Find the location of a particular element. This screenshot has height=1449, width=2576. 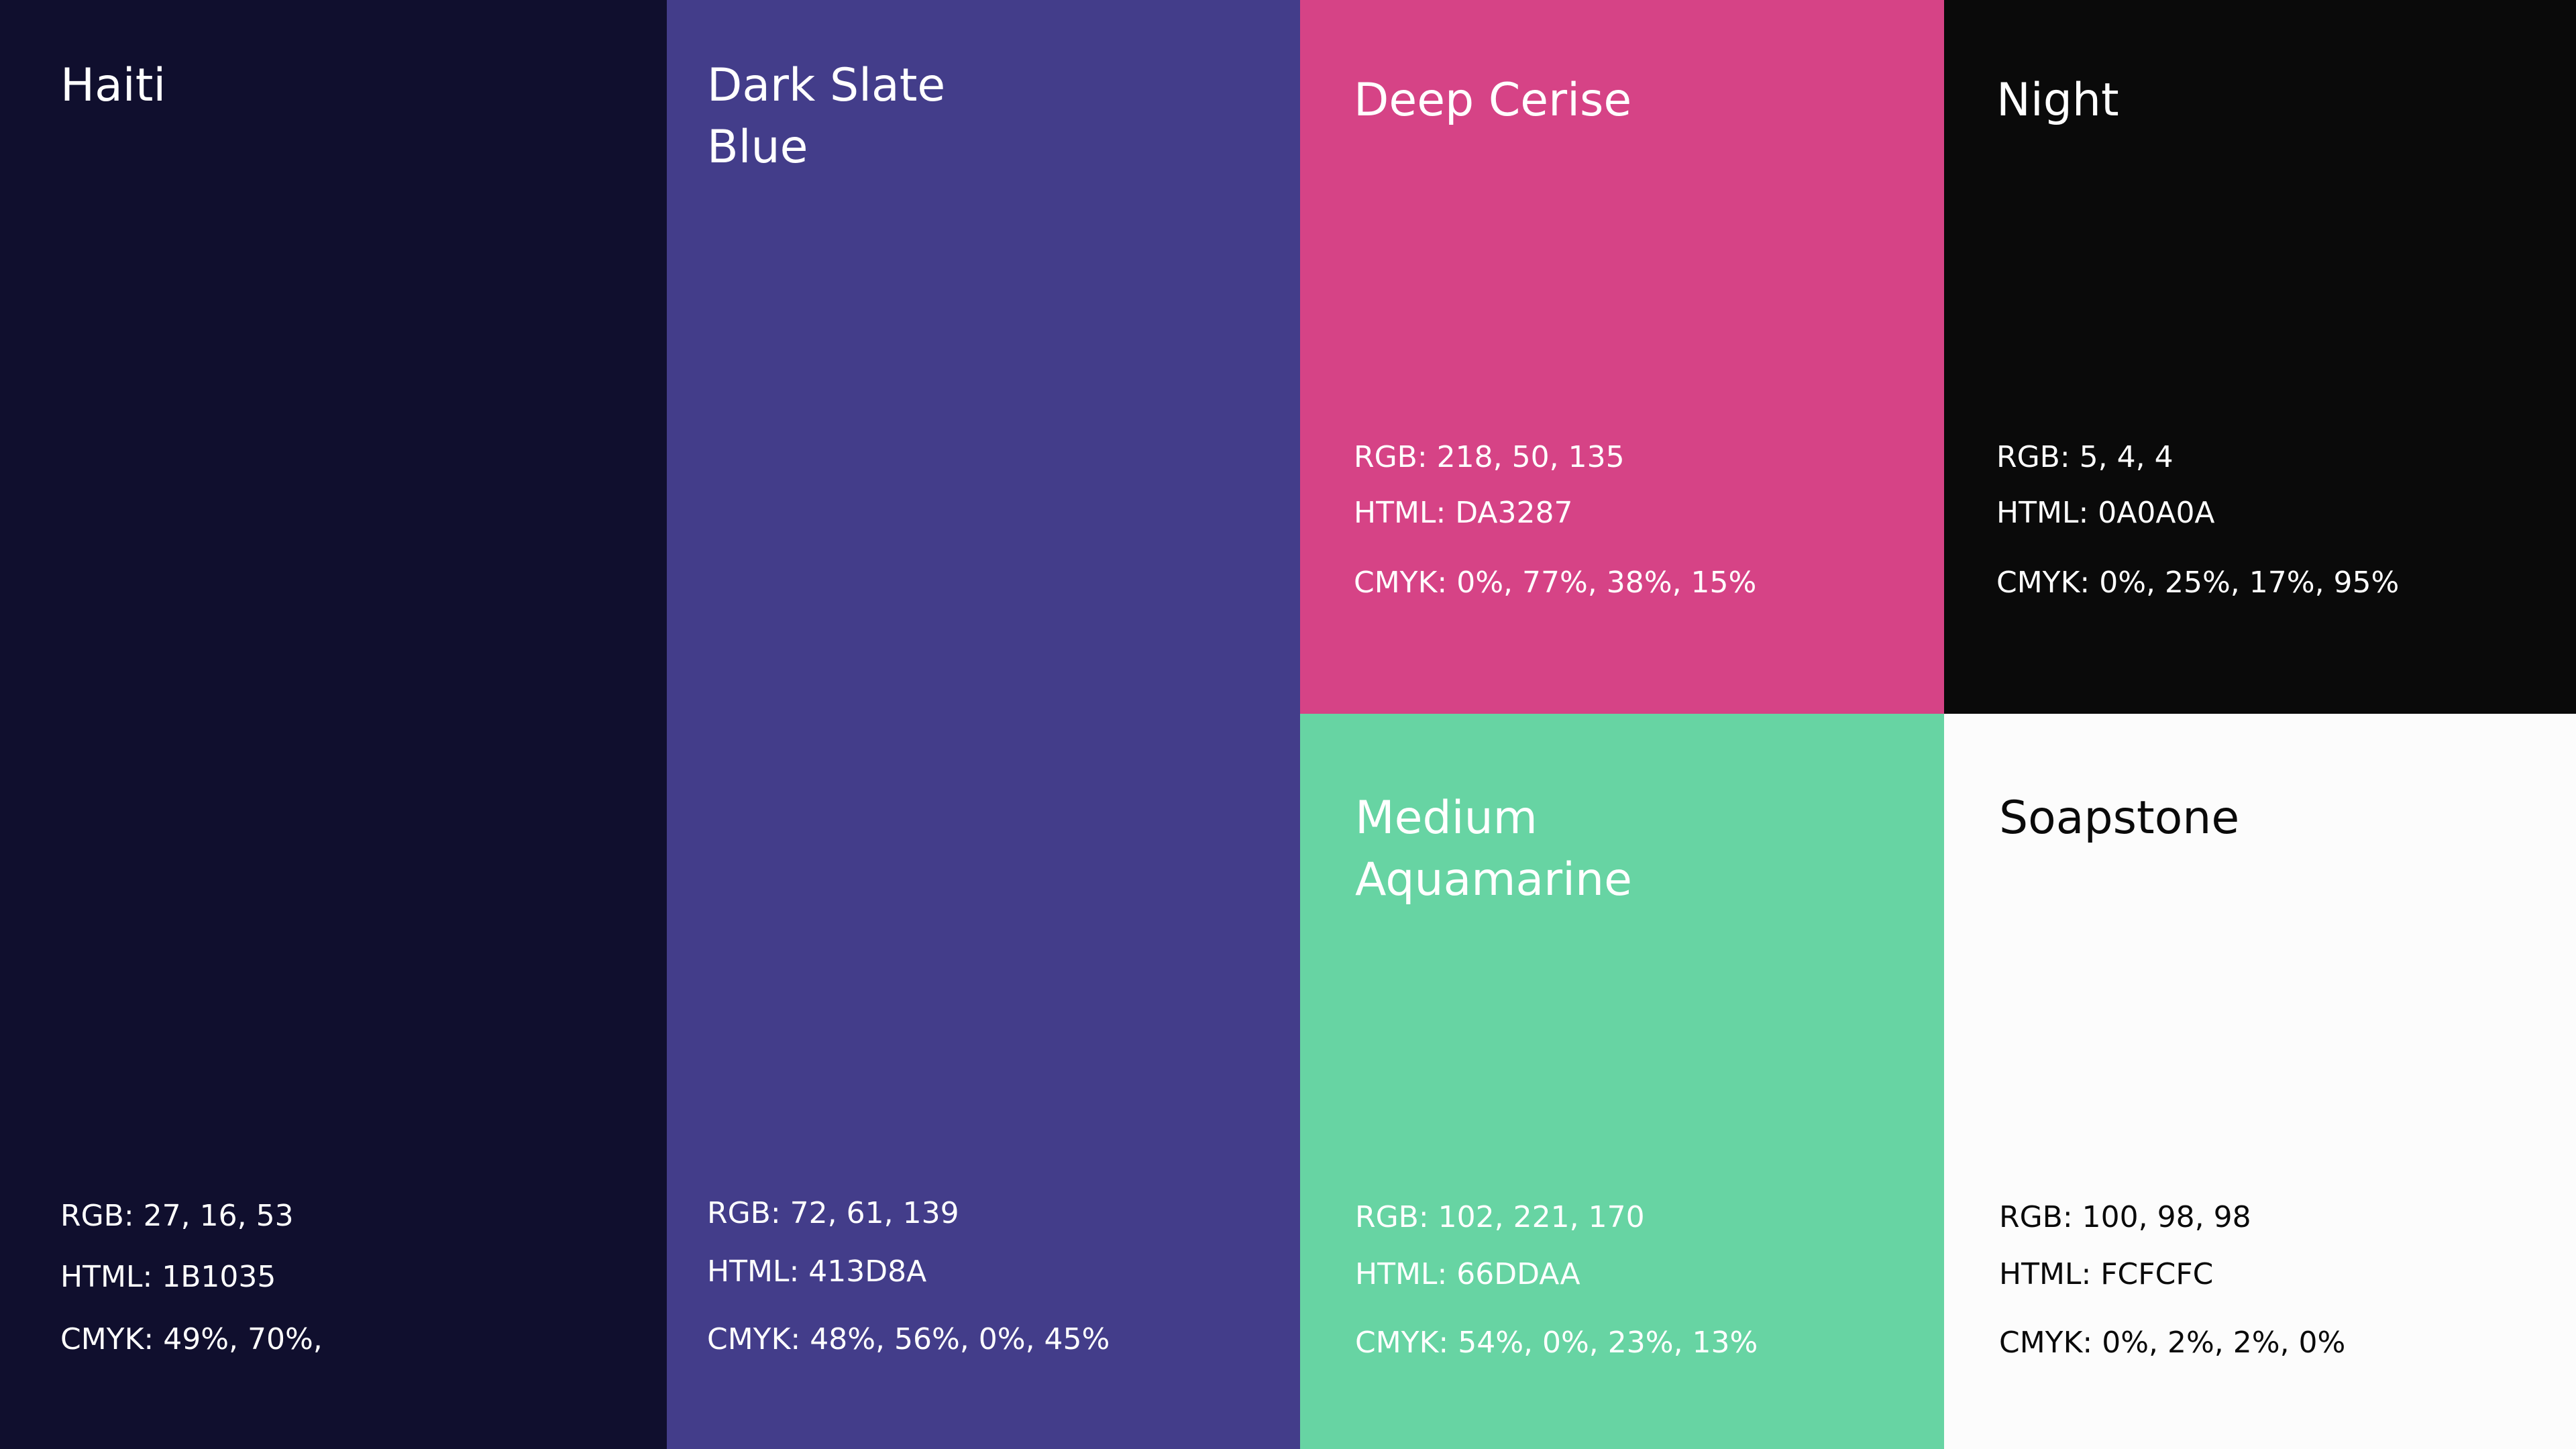

swatch-html-value: HTML: FCFCFC is located at coordinates (2106, 1274).